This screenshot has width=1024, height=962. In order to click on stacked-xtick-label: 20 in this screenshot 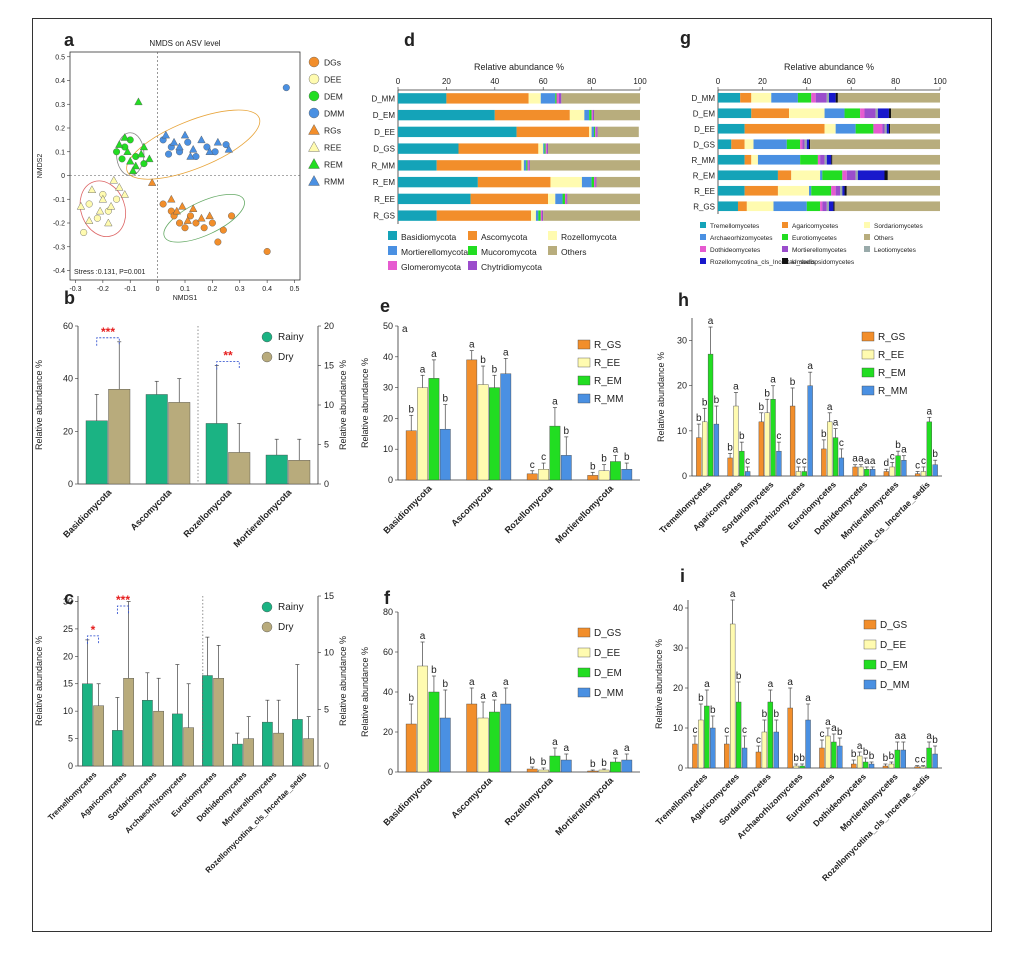, I will do `click(446, 81)`.